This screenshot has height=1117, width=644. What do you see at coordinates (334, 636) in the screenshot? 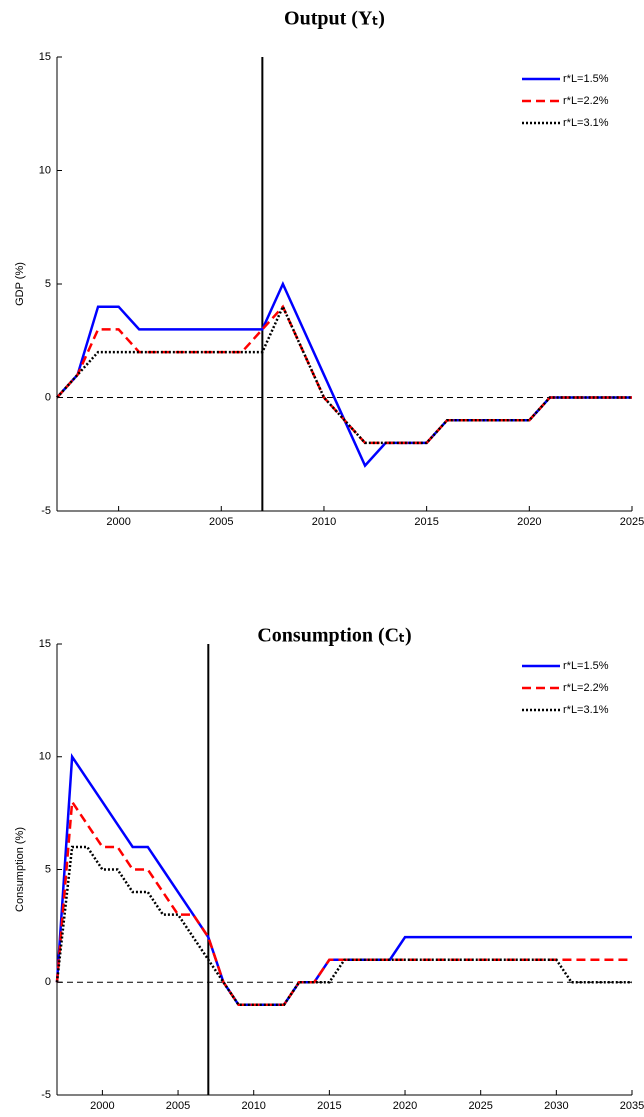
I see `chart-title: Consumption (Cₜ)` at bounding box center [334, 636].